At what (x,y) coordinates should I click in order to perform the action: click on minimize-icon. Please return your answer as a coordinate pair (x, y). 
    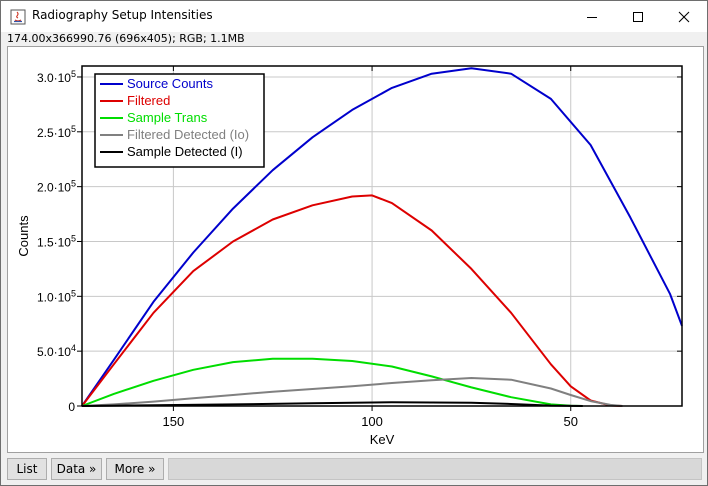
    Looking at the image, I should click on (592, 17).